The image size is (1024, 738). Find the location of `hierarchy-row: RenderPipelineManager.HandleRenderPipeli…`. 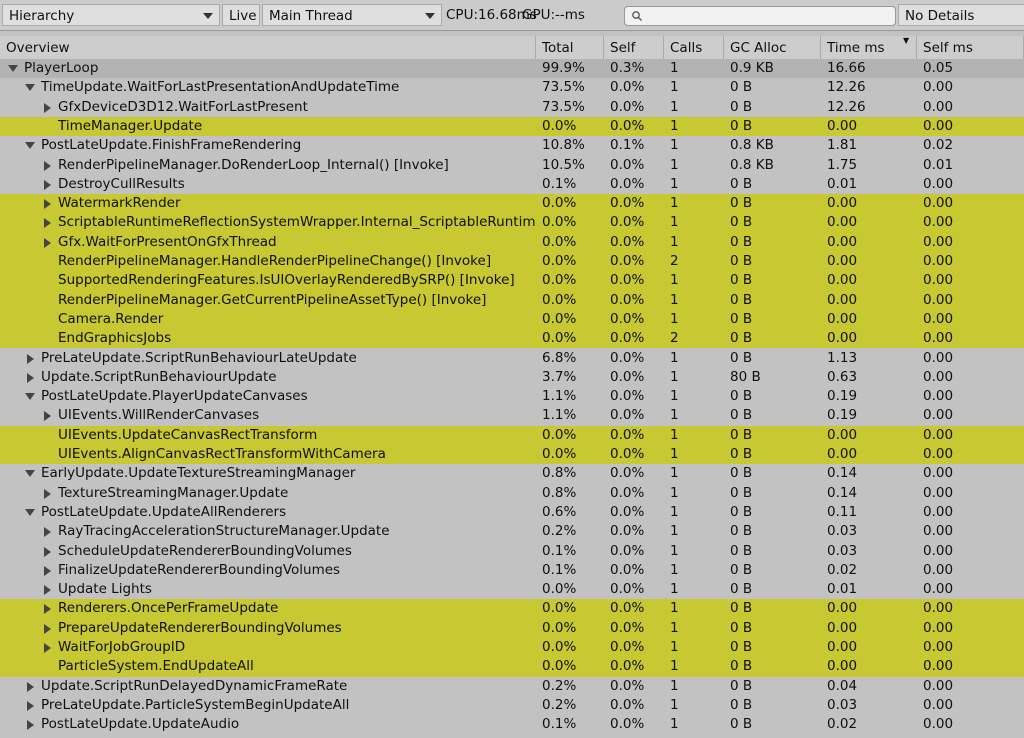

hierarchy-row: RenderPipelineManager.HandleRenderPipeli… is located at coordinates (512, 262).